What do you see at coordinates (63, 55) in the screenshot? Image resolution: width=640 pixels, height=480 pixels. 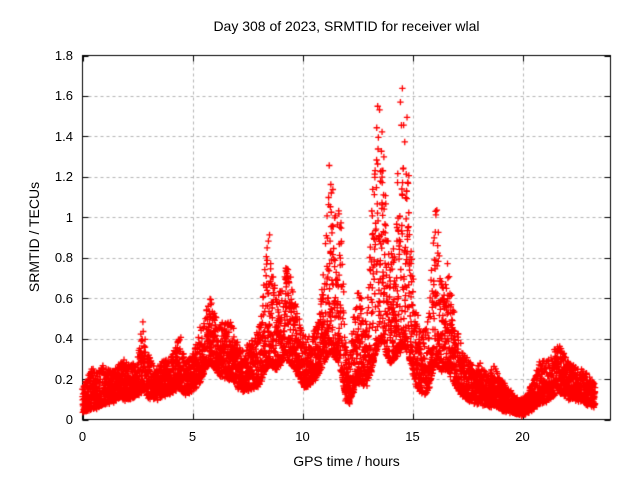 I see `y-tick-label: 1.8` at bounding box center [63, 55].